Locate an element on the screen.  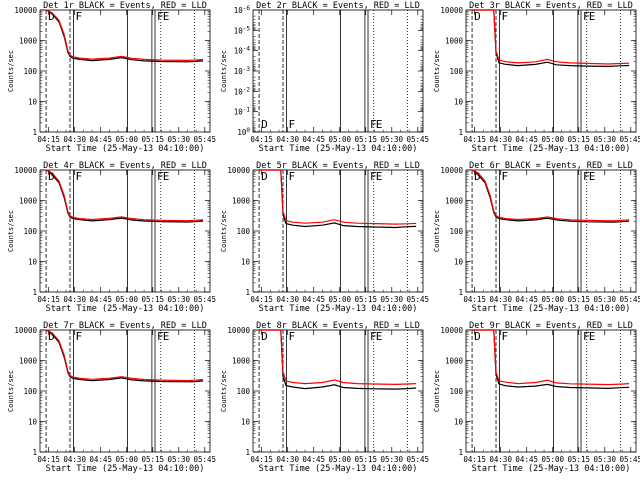
y-tick-exponent: -1 is located at coordinates (247, 110).